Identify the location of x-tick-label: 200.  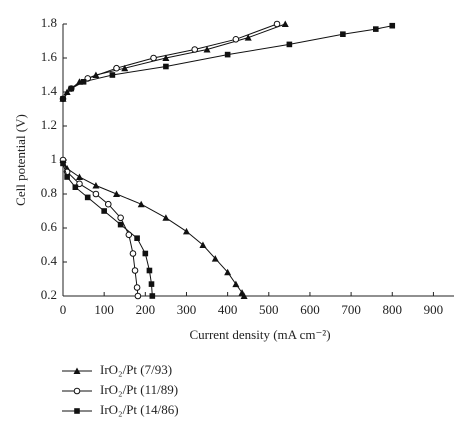
(146, 309).